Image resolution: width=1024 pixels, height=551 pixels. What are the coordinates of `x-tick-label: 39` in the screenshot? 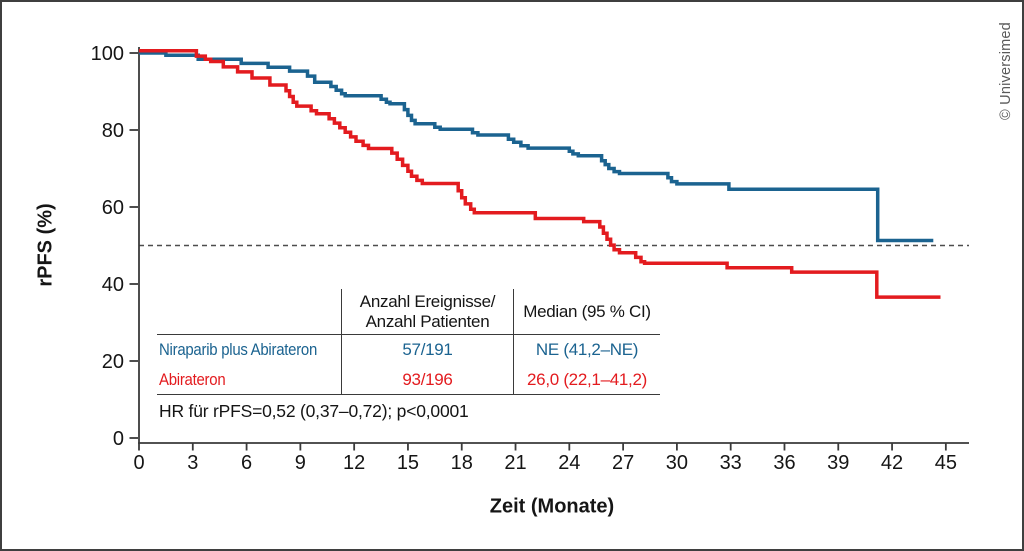 It's located at (838, 463).